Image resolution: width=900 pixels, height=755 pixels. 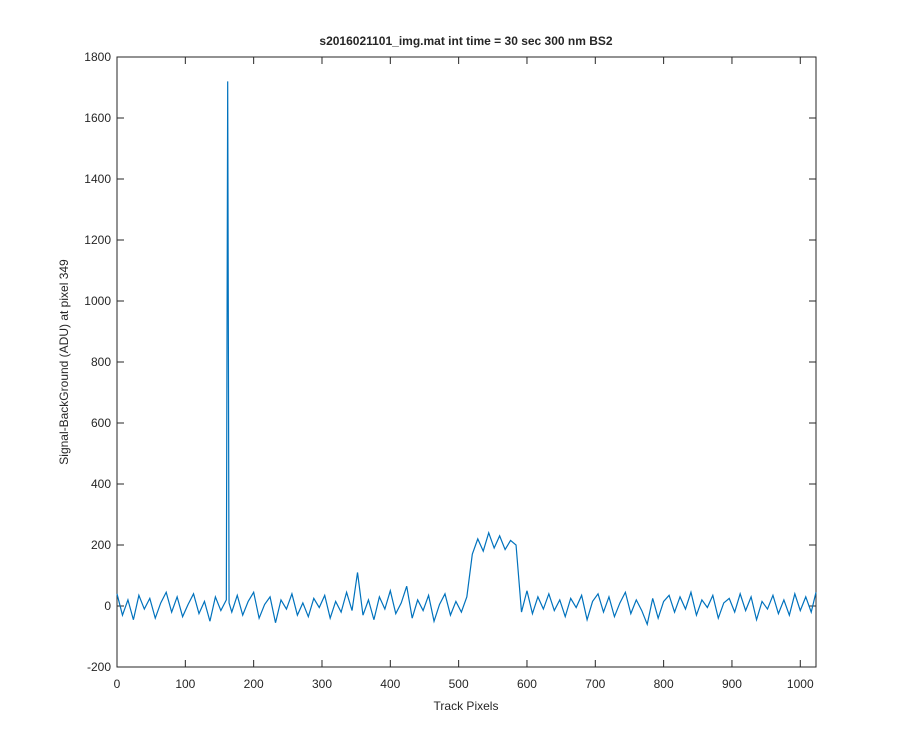 What do you see at coordinates (527, 684) in the screenshot?
I see `x-tick-label: 600` at bounding box center [527, 684].